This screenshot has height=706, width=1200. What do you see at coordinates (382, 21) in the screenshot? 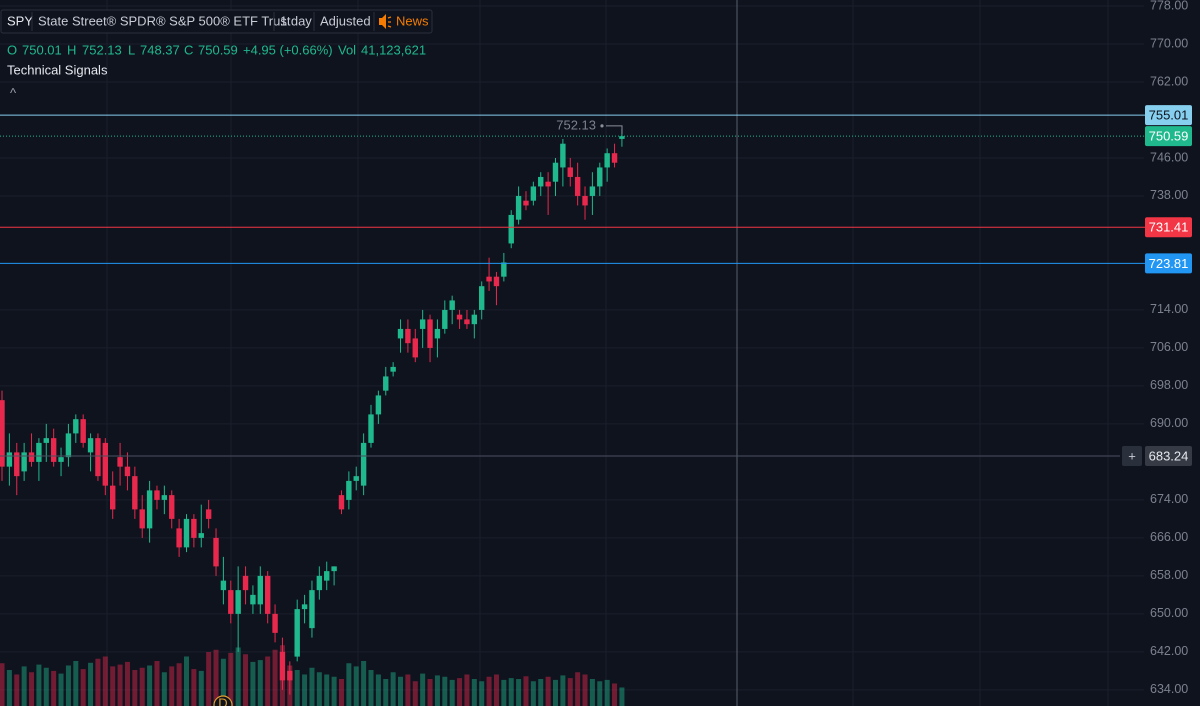
I see `news-icon` at bounding box center [382, 21].